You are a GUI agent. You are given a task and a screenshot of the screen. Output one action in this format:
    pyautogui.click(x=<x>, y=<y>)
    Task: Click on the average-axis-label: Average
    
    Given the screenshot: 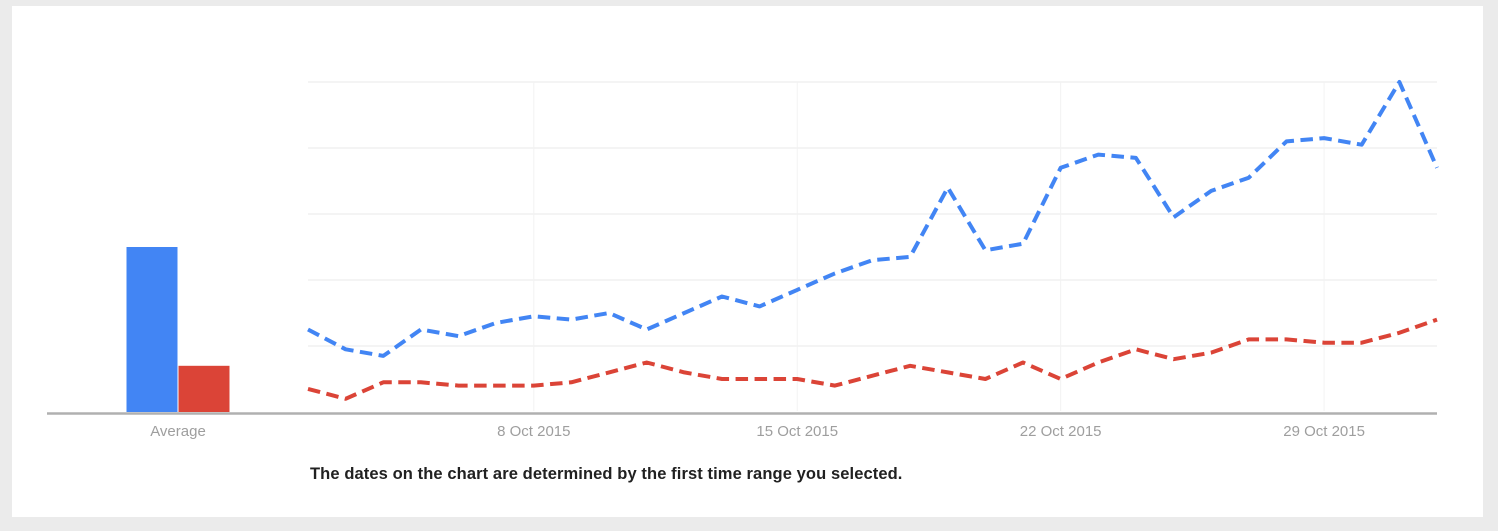 What is the action you would take?
    pyautogui.click(x=178, y=431)
    